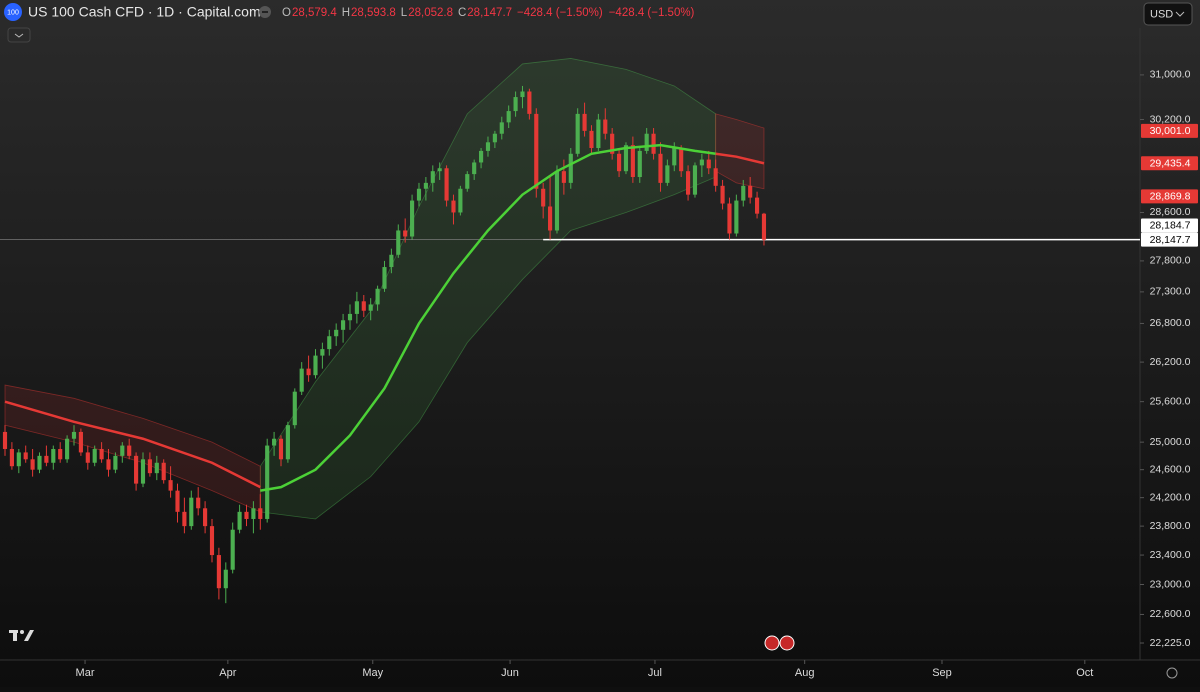 This screenshot has width=1200, height=692. Describe the element at coordinates (1170, 362) in the screenshot. I see `y-tick-label: 26,200.0` at that location.